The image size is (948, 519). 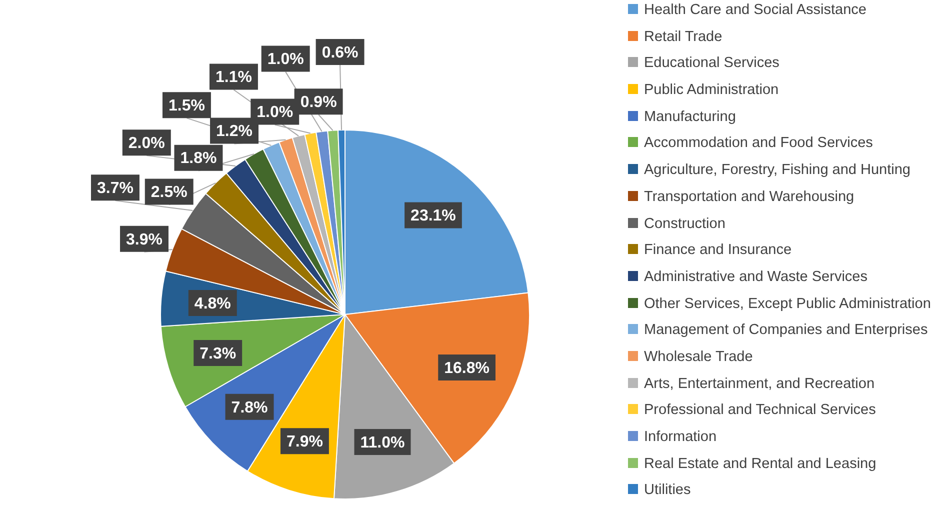 I want to click on legend-label: Health Care and Social Assistance, so click(x=755, y=10).